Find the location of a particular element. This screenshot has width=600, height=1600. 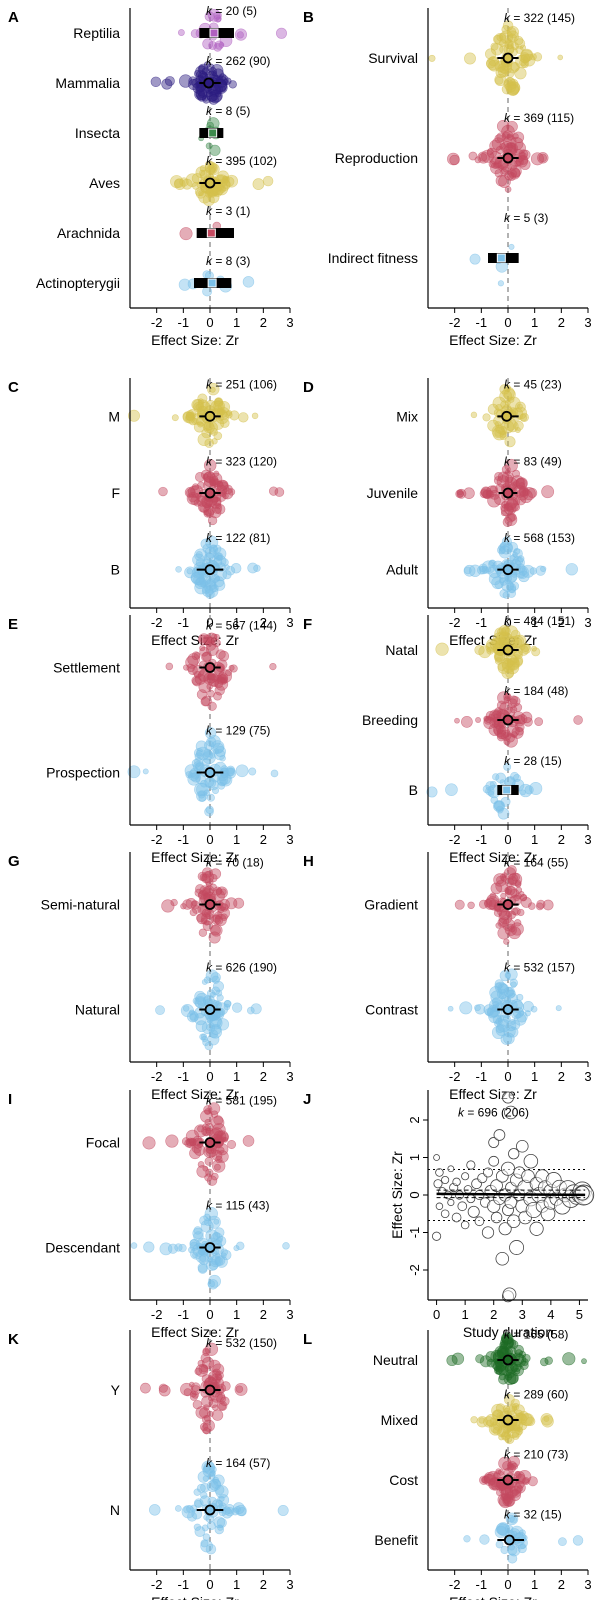

k-annotation: k = 28 (15) is located at coordinates (533, 761).